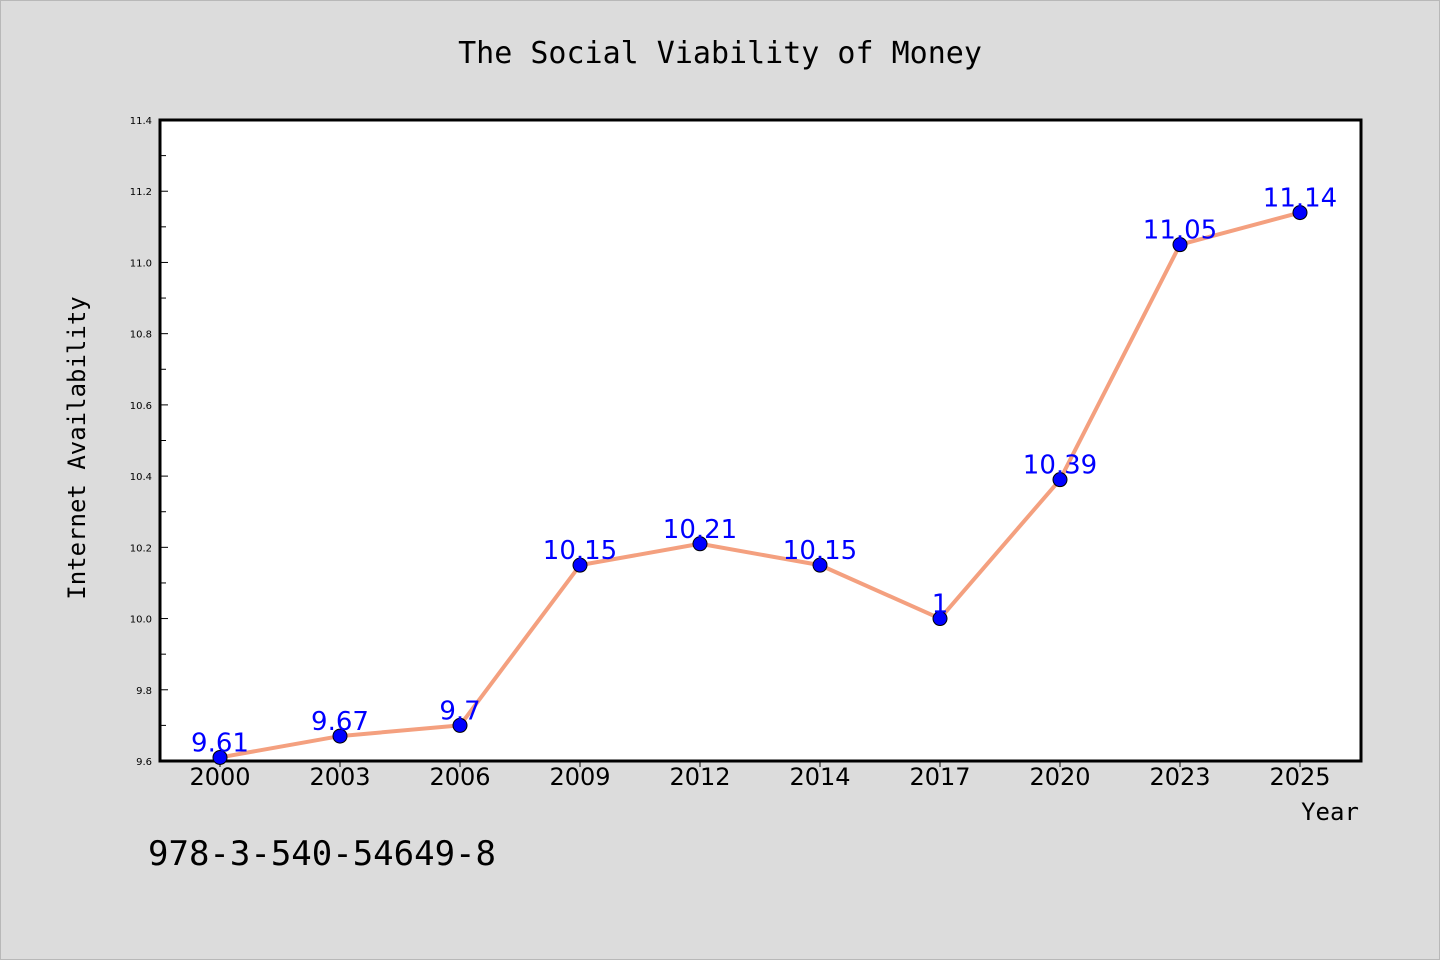 This screenshot has width=1440, height=960. I want to click on x-tick-label: 2023, so click(1179, 777).